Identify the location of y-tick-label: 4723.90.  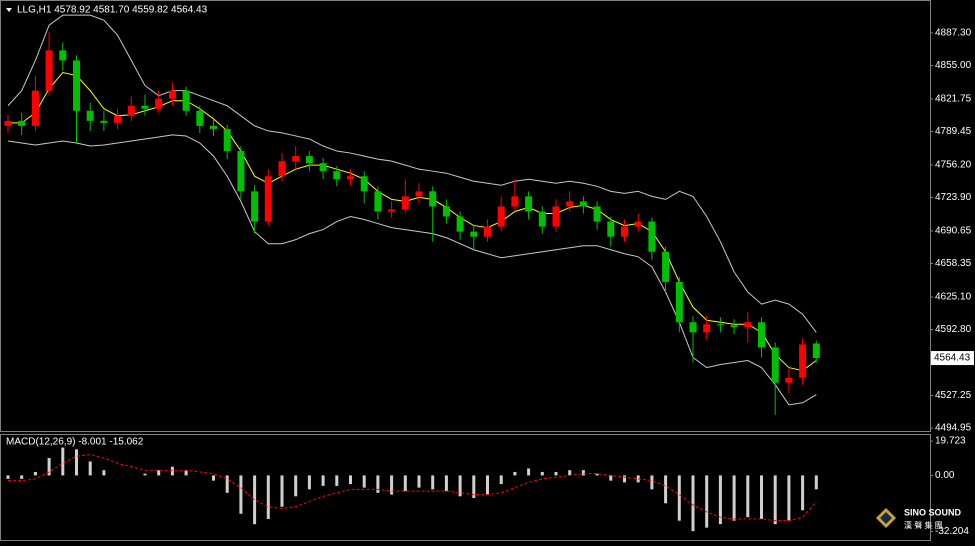
(953, 197).